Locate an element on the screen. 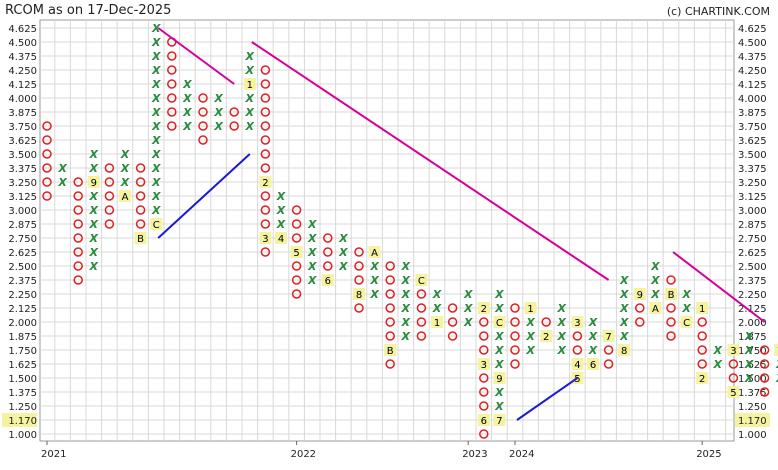 This screenshot has height=470, width=778. y-tick-label-right: 1.000 is located at coordinates (752, 435).